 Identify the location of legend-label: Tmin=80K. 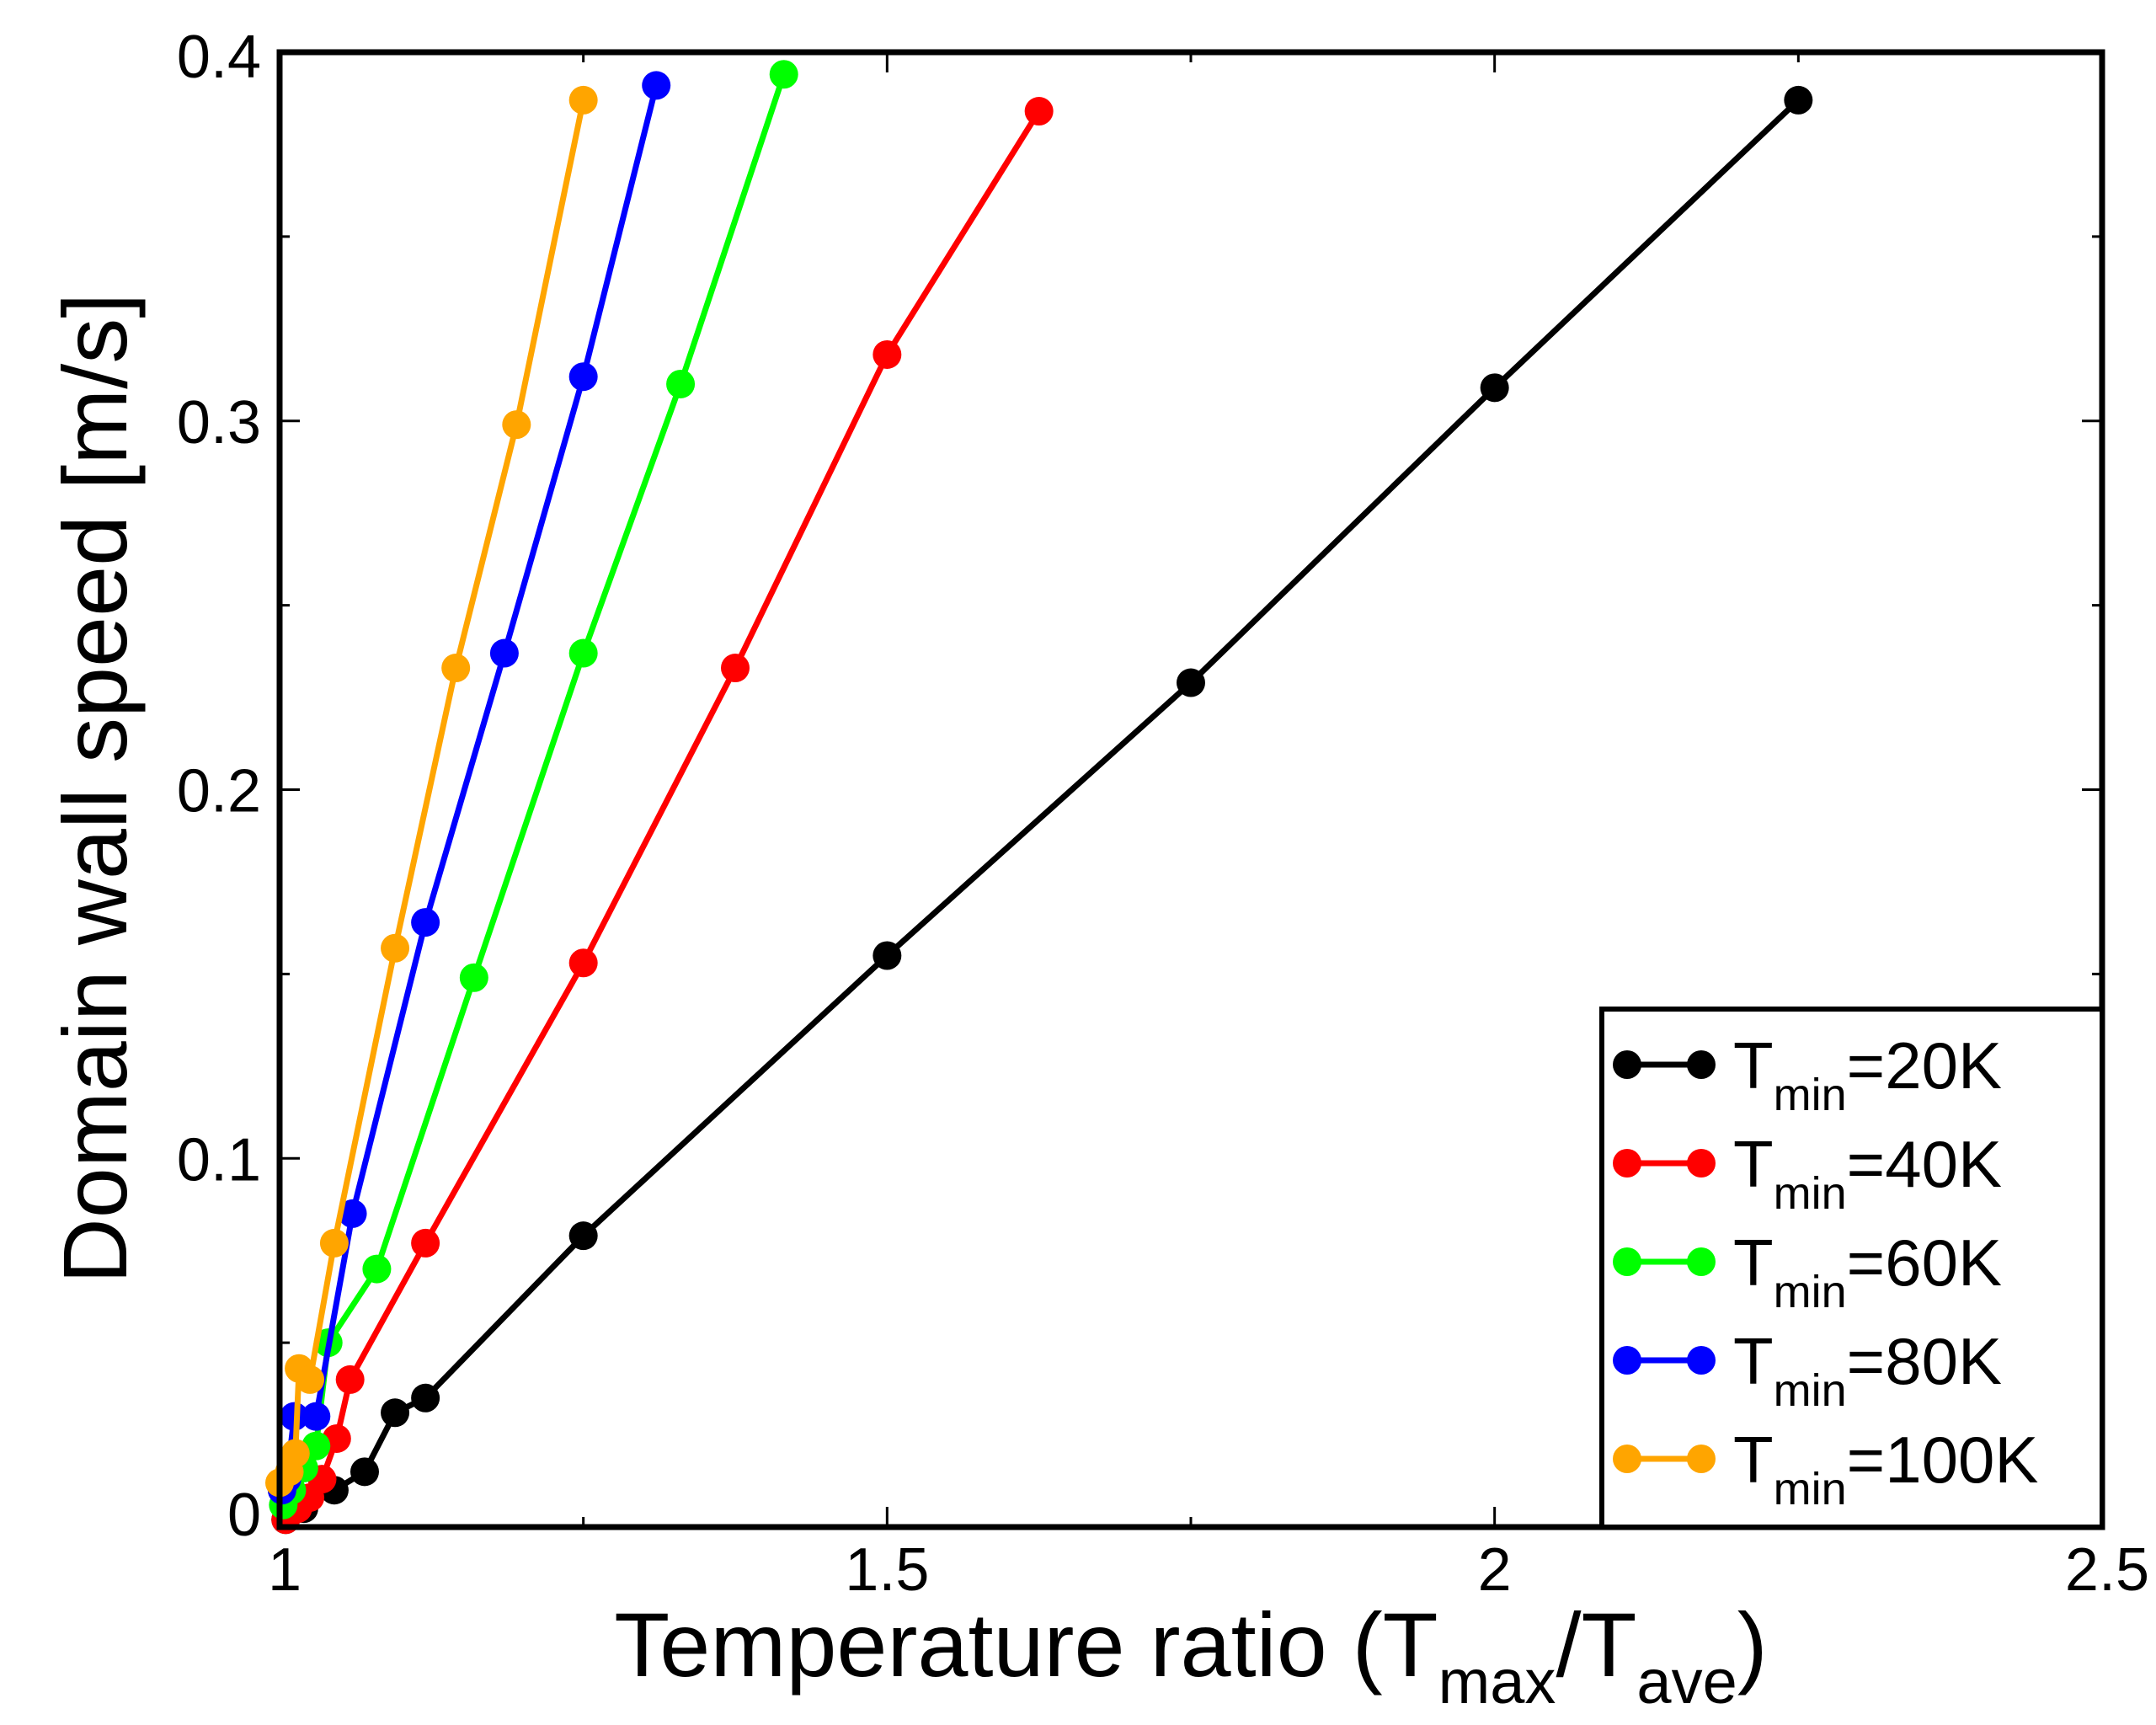
(1867, 1370).